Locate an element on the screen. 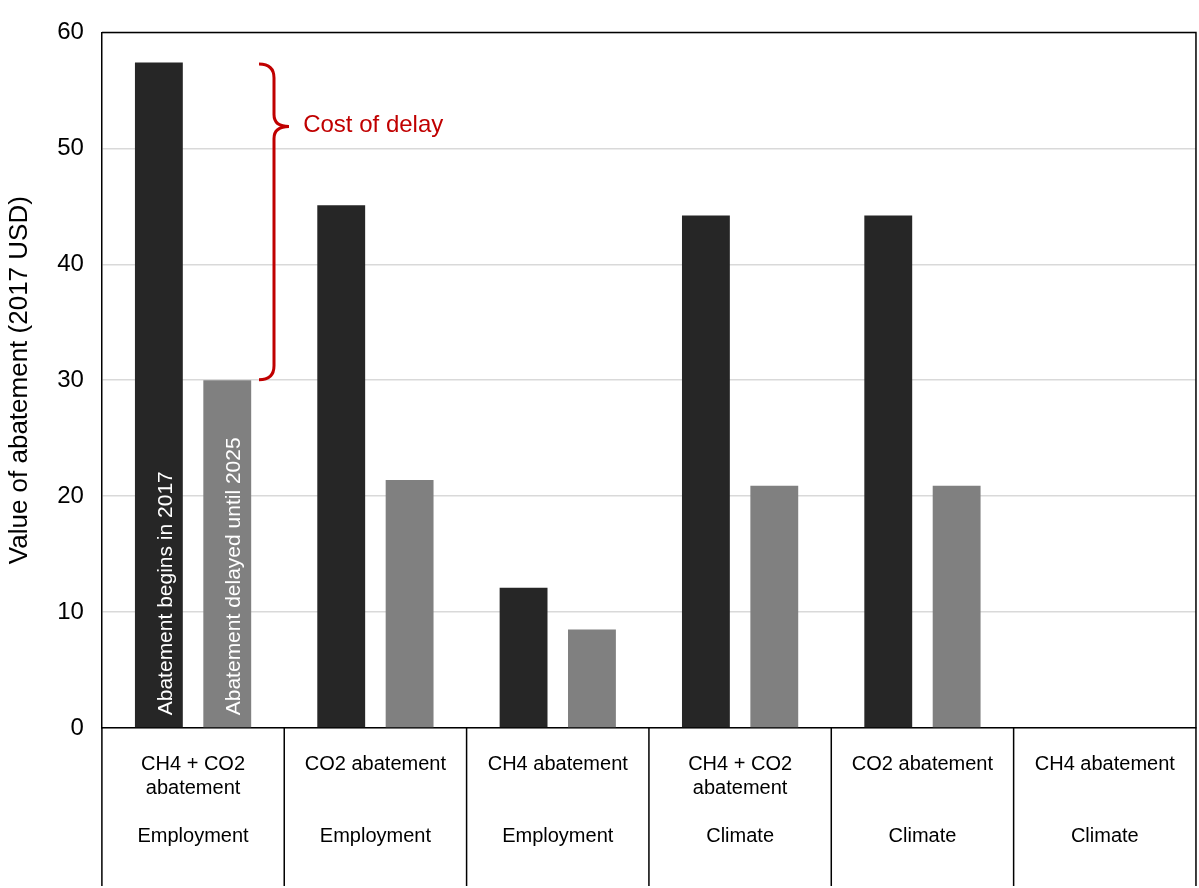  category-label: CO2 abatement Employment is located at coordinates (375, 798).